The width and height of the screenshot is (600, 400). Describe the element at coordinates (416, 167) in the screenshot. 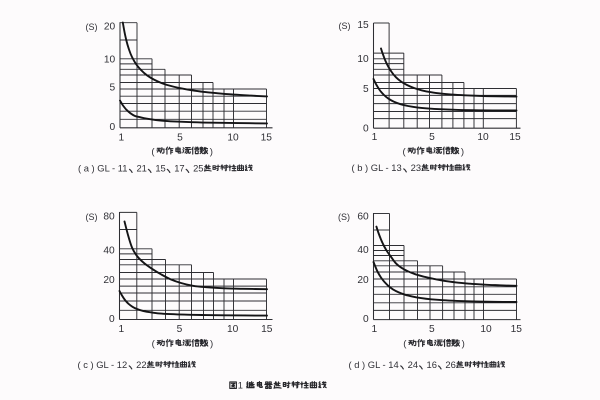

I see `svg-text: 23` at that location.